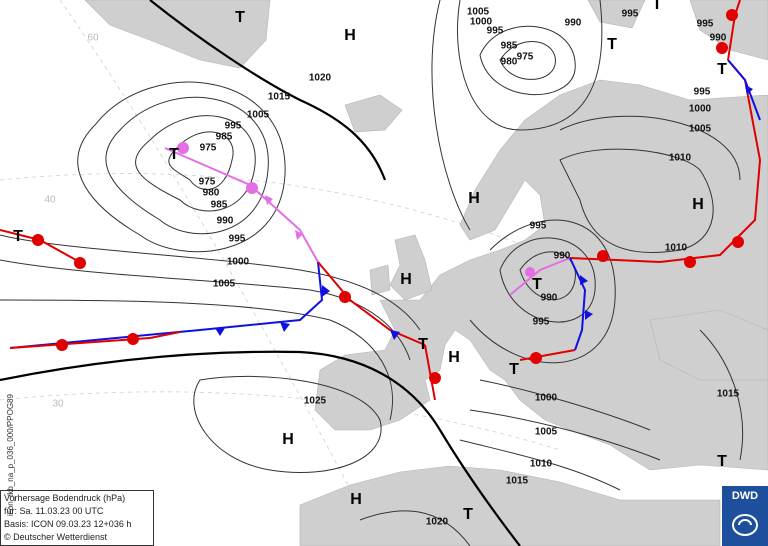  Describe the element at coordinates (64, 498) in the screenshot. I see `info-title: Vorhersage Bodendruck (hPa)` at that location.